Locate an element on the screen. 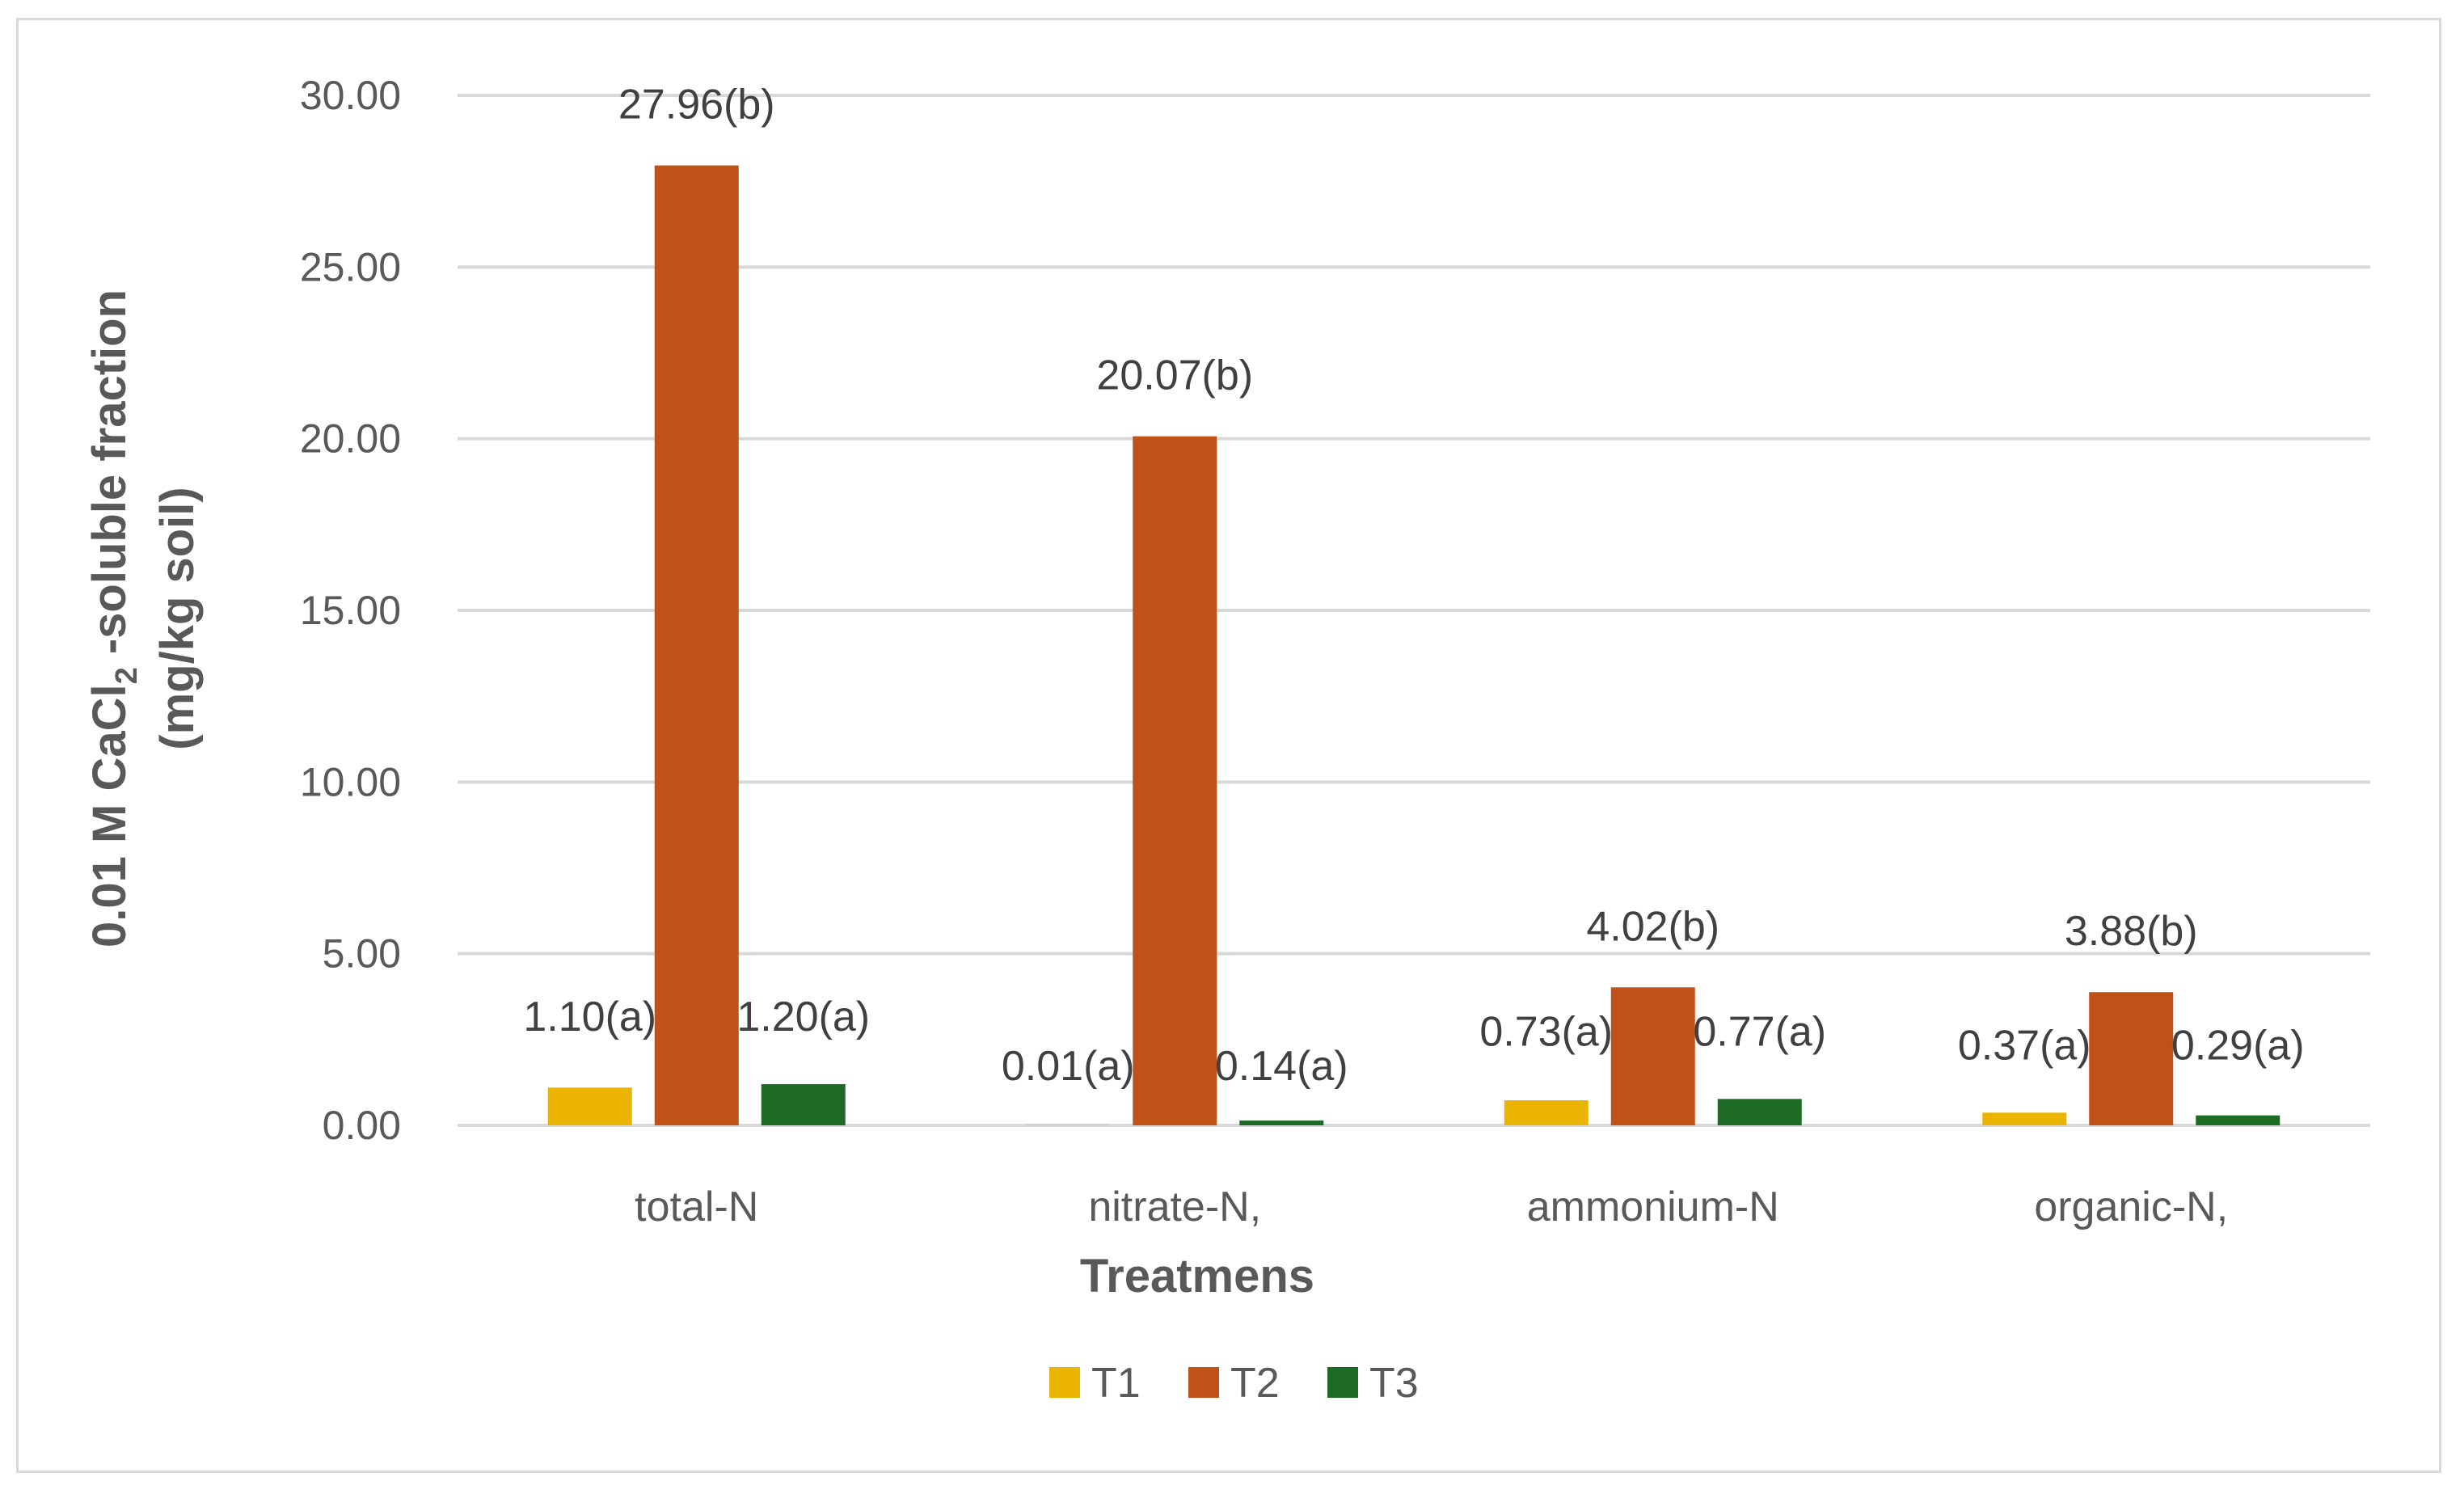  data-label: 4.02(b) is located at coordinates (1653, 926).